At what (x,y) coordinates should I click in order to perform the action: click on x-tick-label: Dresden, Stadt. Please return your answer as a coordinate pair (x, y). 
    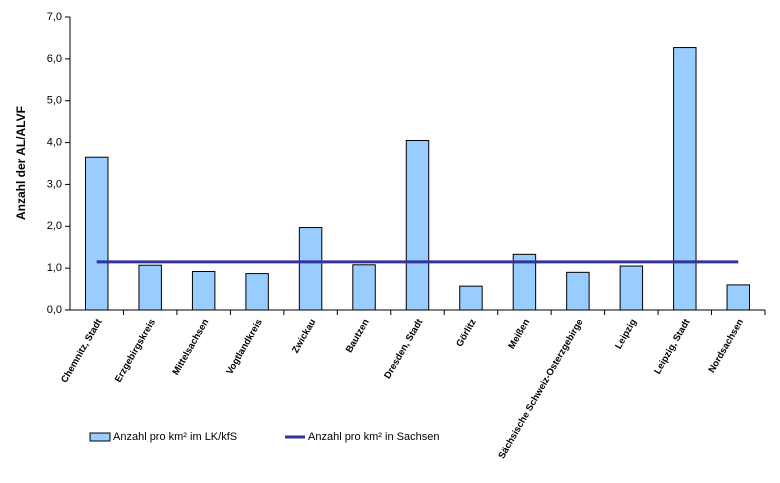
    Looking at the image, I should click on (403, 349).